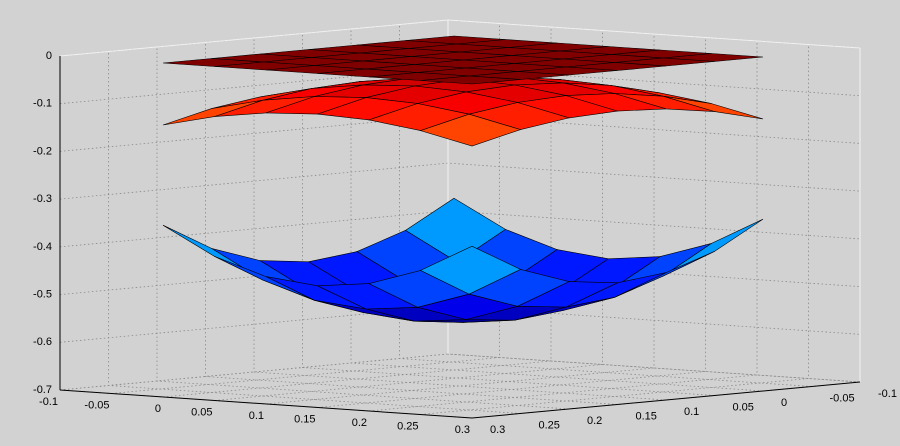  I want to click on x-tick-label: -0.1, so click(48, 402).